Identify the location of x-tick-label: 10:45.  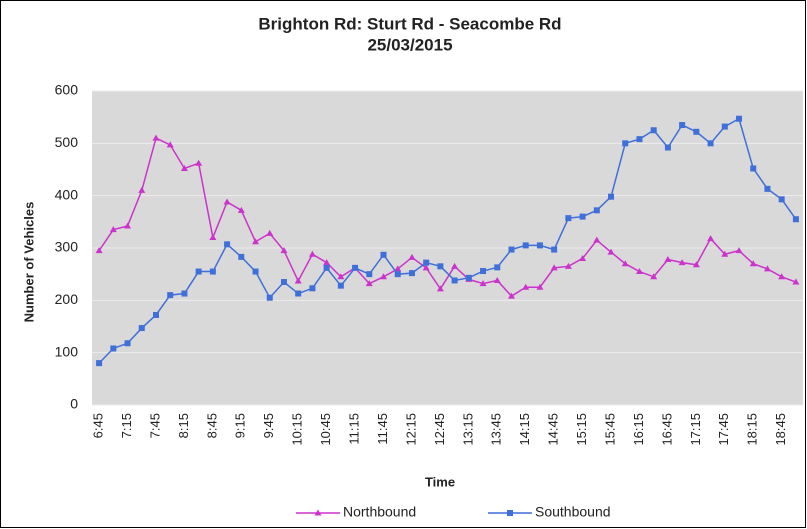
(325, 429).